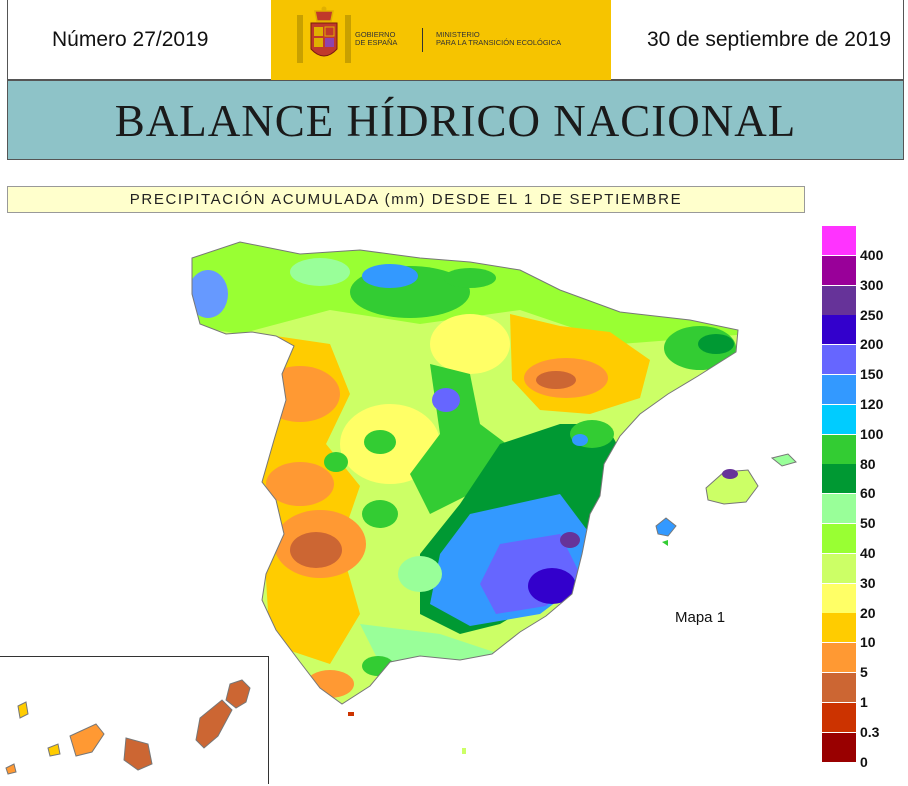 The height and width of the screenshot is (786, 908). Describe the element at coordinates (862, 602) in the screenshot. I see `legend-item: 20` at that location.